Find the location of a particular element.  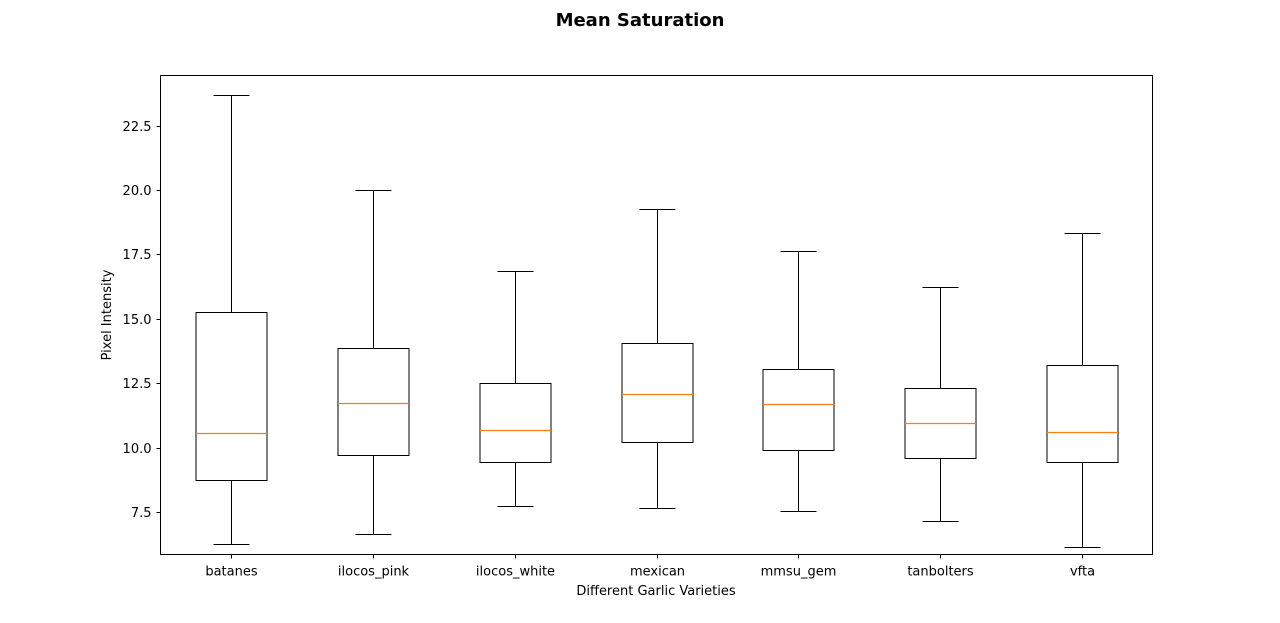

box-batanes is located at coordinates (231, 320).